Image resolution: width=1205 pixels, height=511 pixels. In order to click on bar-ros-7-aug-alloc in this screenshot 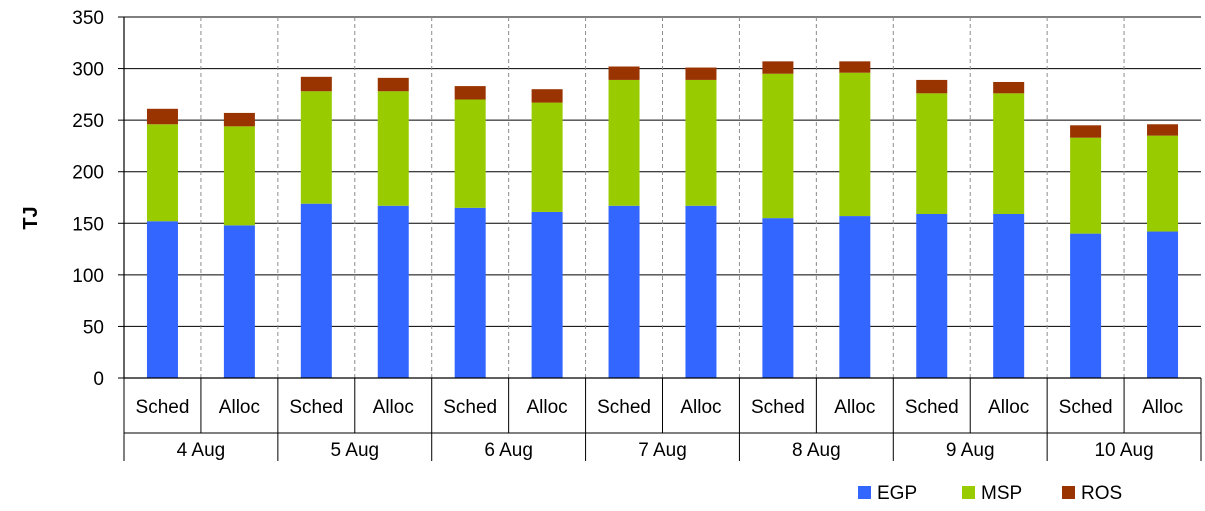, I will do `click(701, 73)`.